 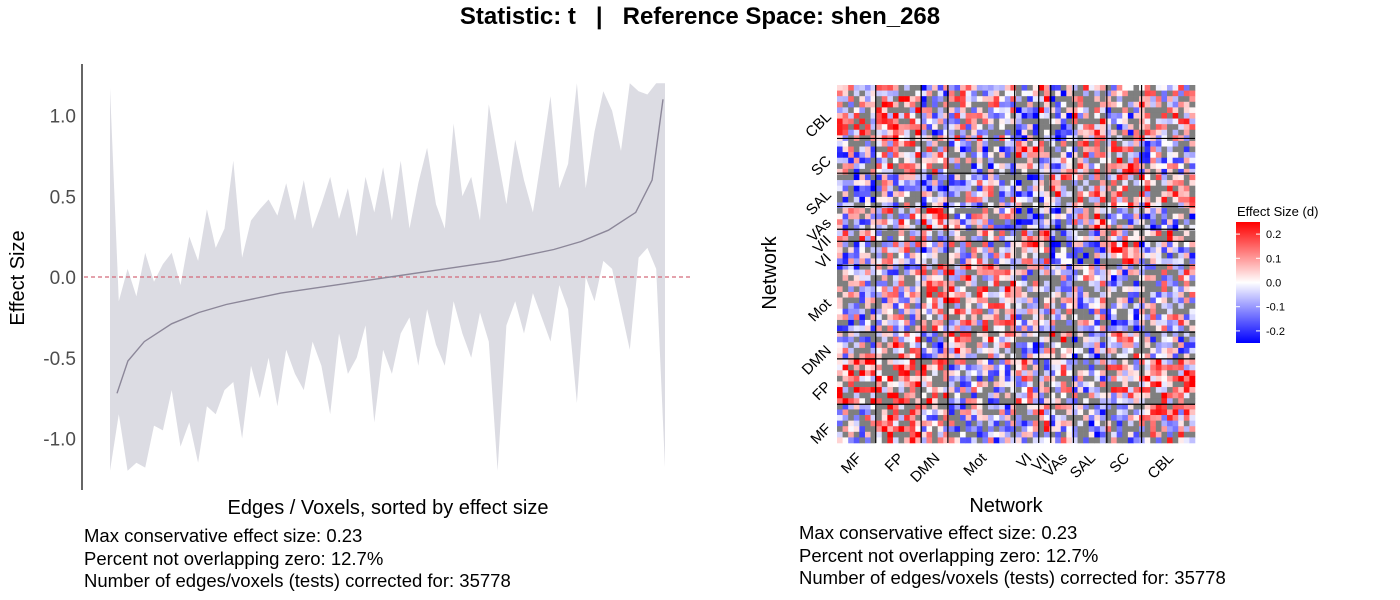 What do you see at coordinates (851, 463) in the screenshot?
I see `x-network-label: MF` at bounding box center [851, 463].